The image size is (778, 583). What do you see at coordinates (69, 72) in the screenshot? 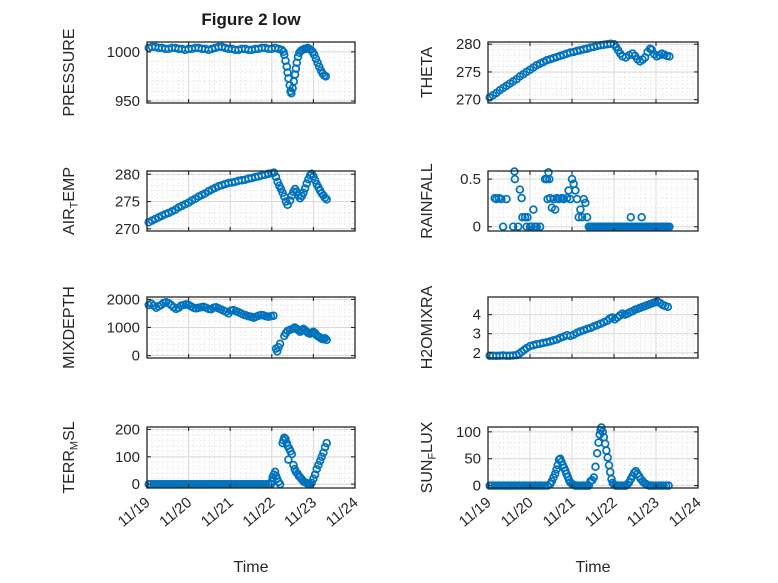
I see `y-axis-label: PRESSURE` at bounding box center [69, 72].